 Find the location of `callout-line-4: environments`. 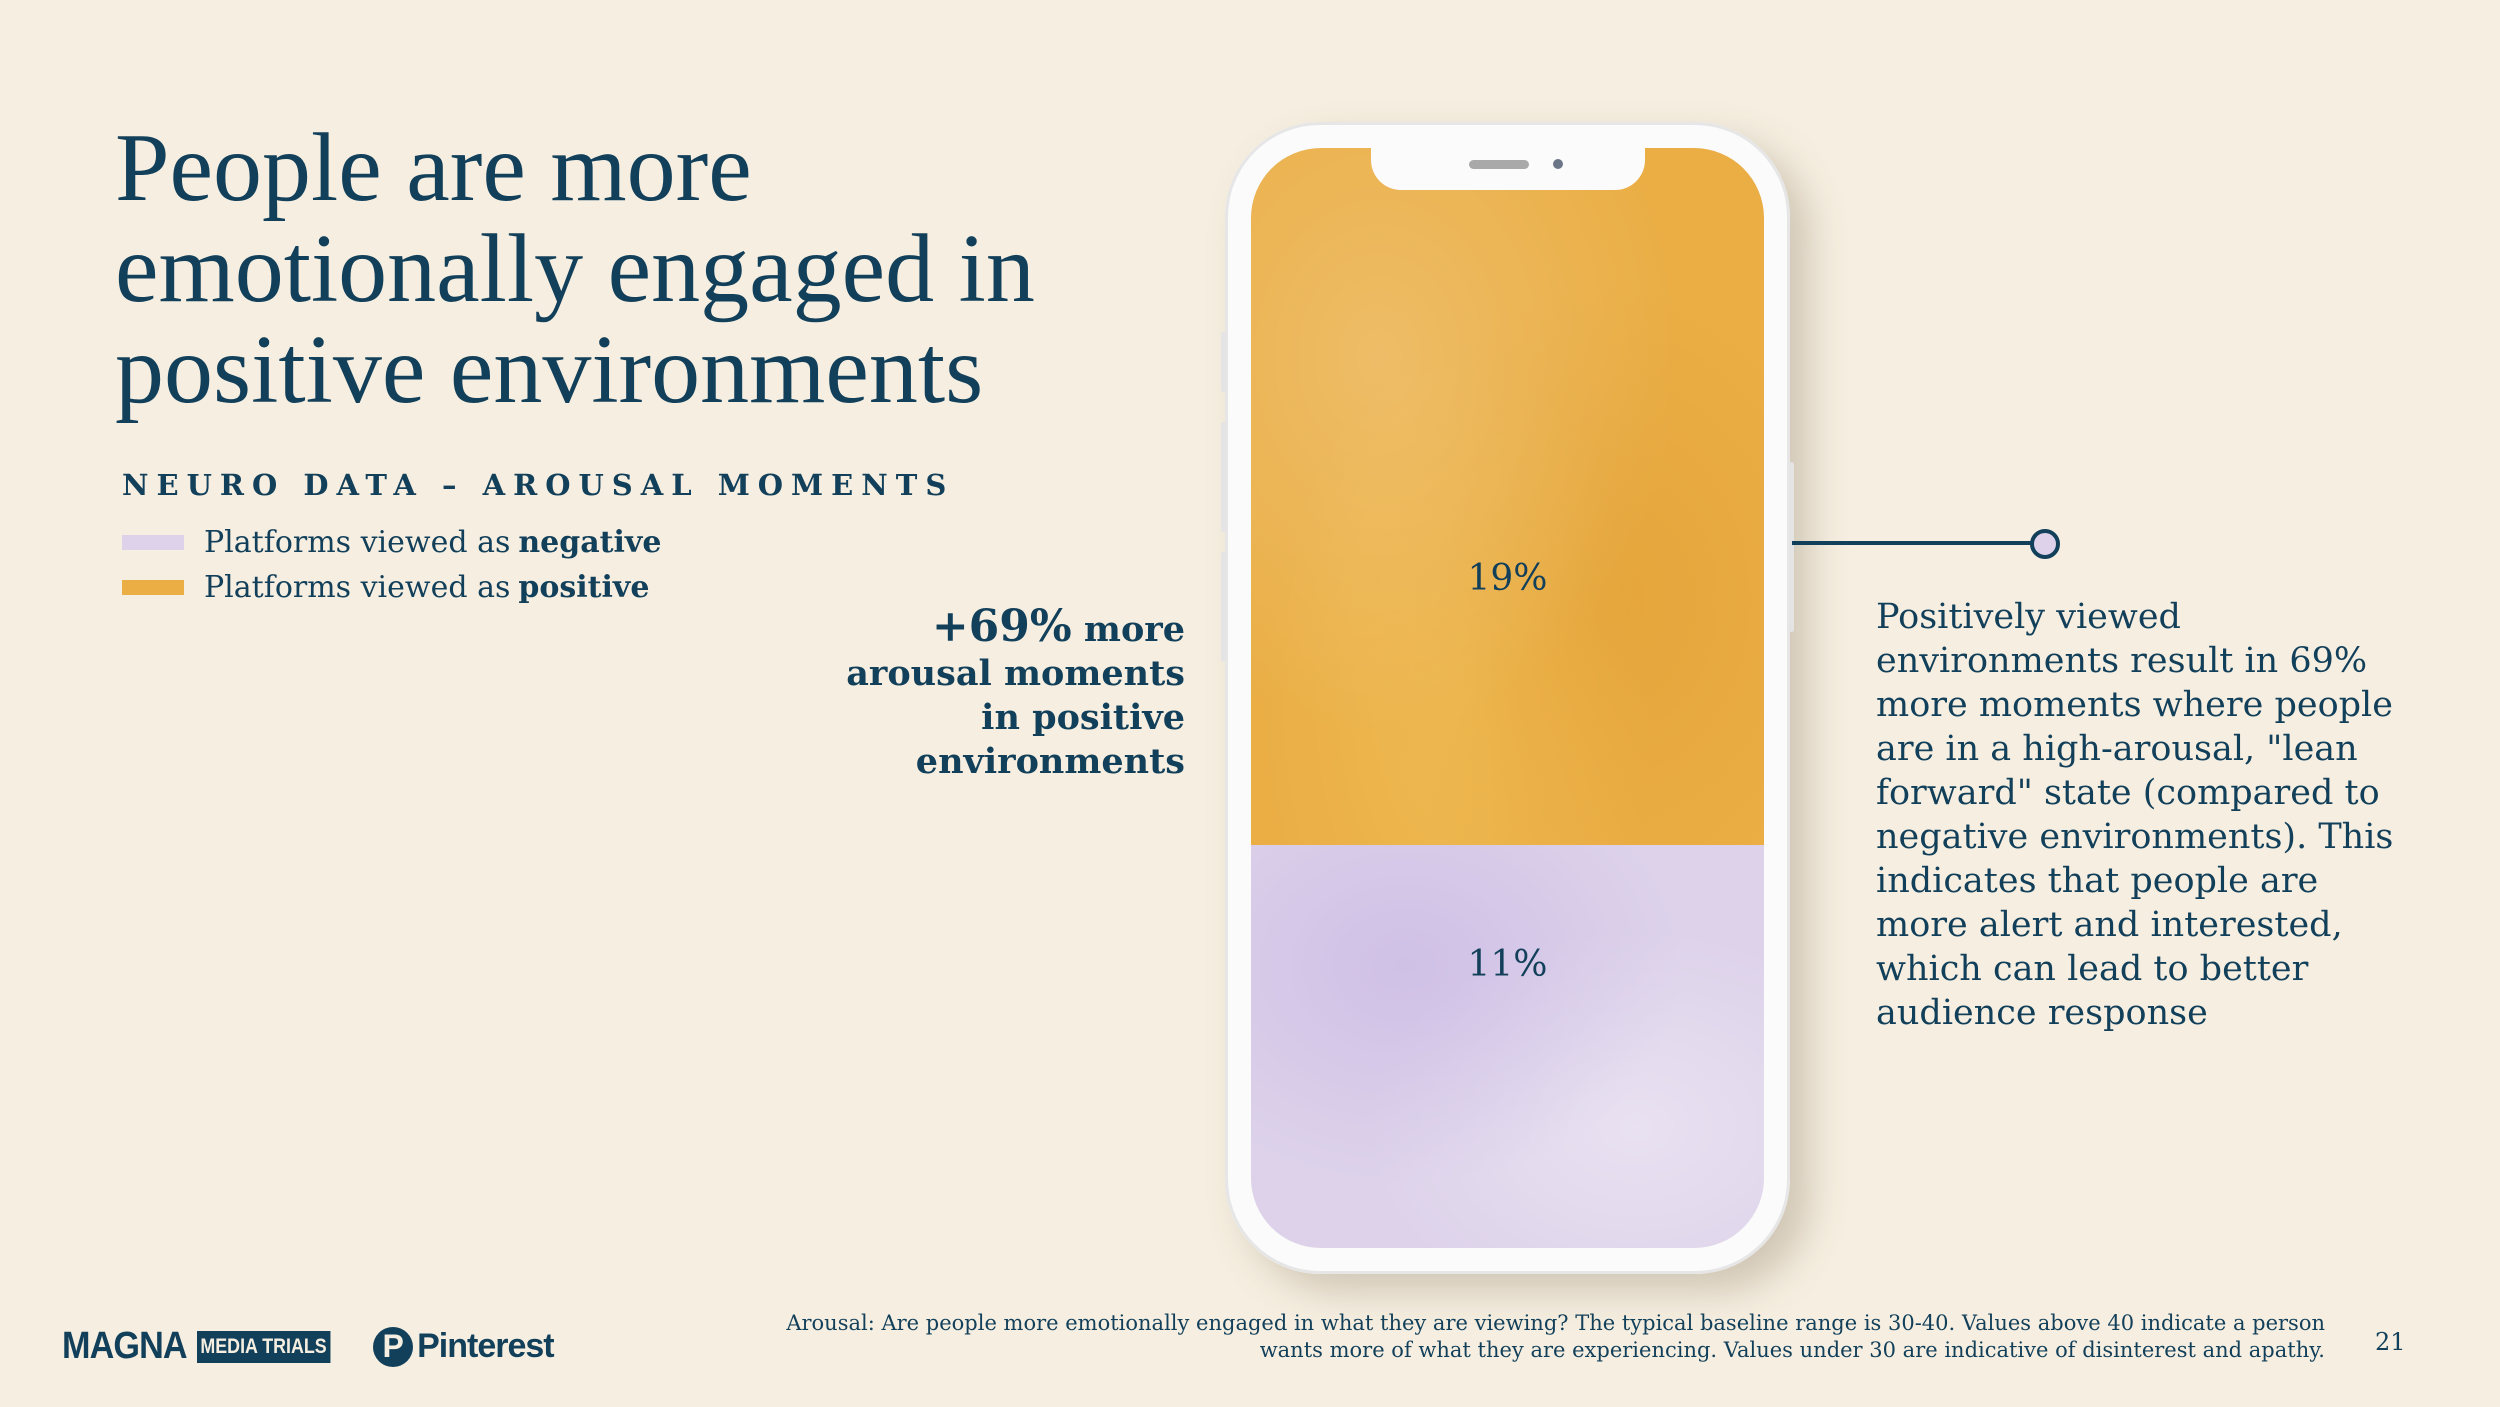

callout-line-4: environments is located at coordinates (1050, 761).